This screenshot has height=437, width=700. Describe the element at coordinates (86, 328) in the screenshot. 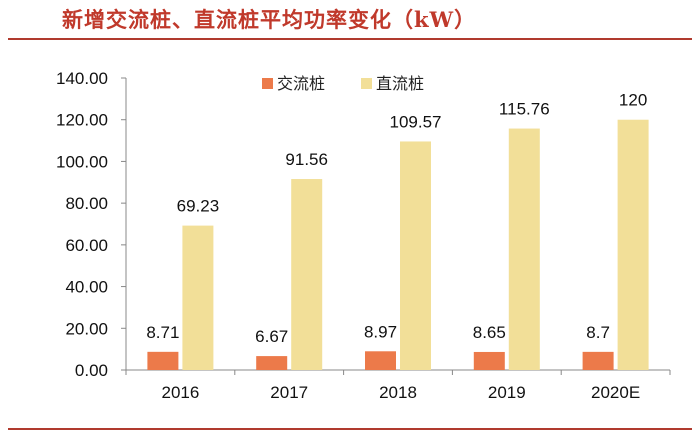

I see `y-tick-label: 20.00` at that location.